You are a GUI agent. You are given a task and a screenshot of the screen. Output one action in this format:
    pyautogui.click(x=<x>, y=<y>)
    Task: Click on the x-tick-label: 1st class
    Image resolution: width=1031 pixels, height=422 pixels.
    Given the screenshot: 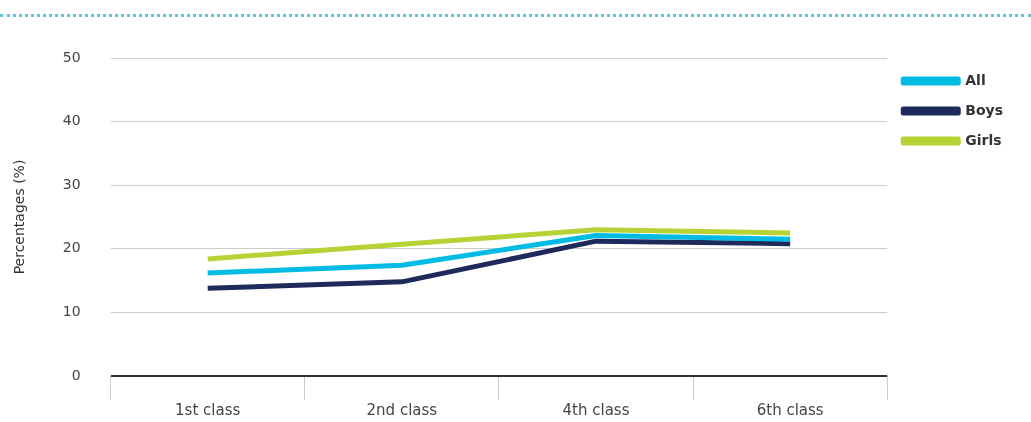 What is the action you would take?
    pyautogui.click(x=208, y=409)
    